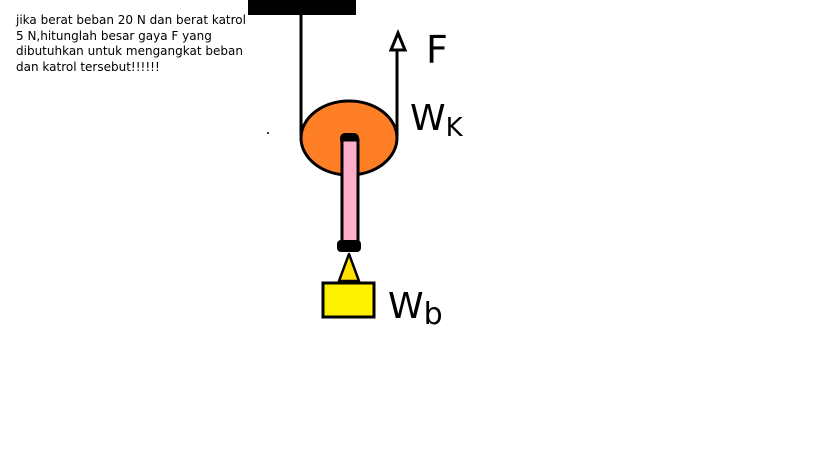 This screenshot has height=460, width=819. I want to click on force-arrowhead, so click(398, 40).